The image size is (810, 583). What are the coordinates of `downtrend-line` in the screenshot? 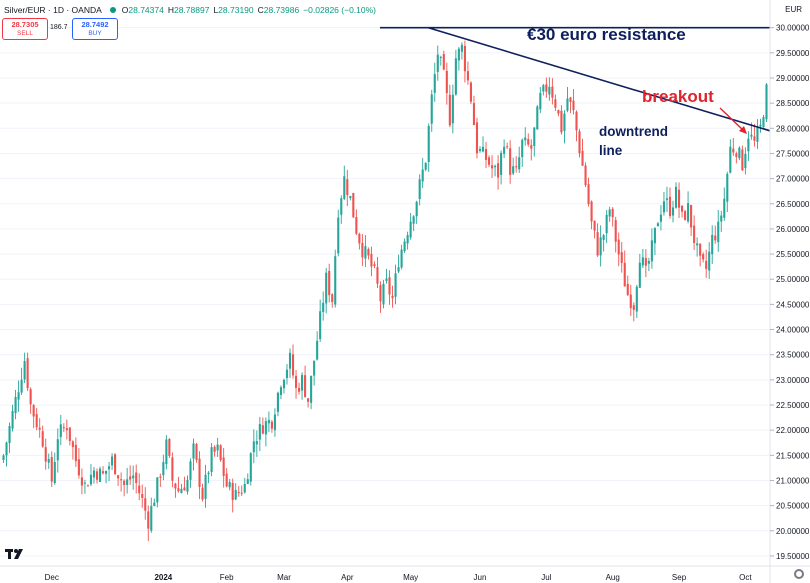 It's located at (599, 79).